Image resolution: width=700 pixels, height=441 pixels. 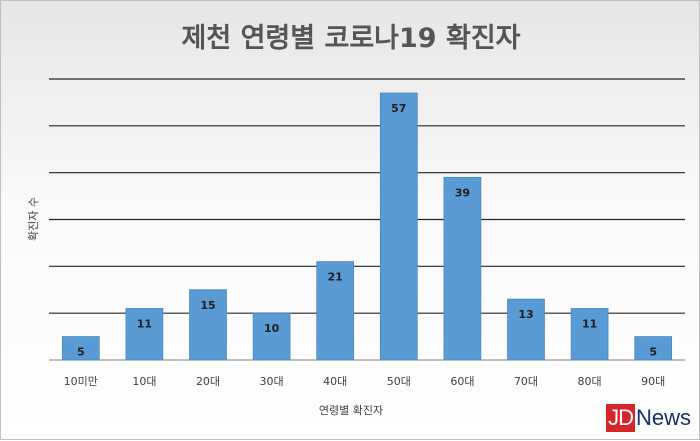 What do you see at coordinates (350, 38) in the screenshot?
I see `chart-title: 제천 연령별 코로나19 확진자` at bounding box center [350, 38].